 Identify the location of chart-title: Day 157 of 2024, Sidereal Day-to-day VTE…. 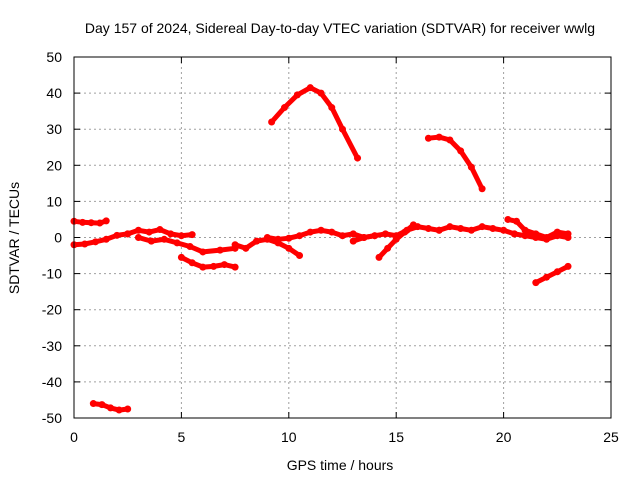
(340, 28).